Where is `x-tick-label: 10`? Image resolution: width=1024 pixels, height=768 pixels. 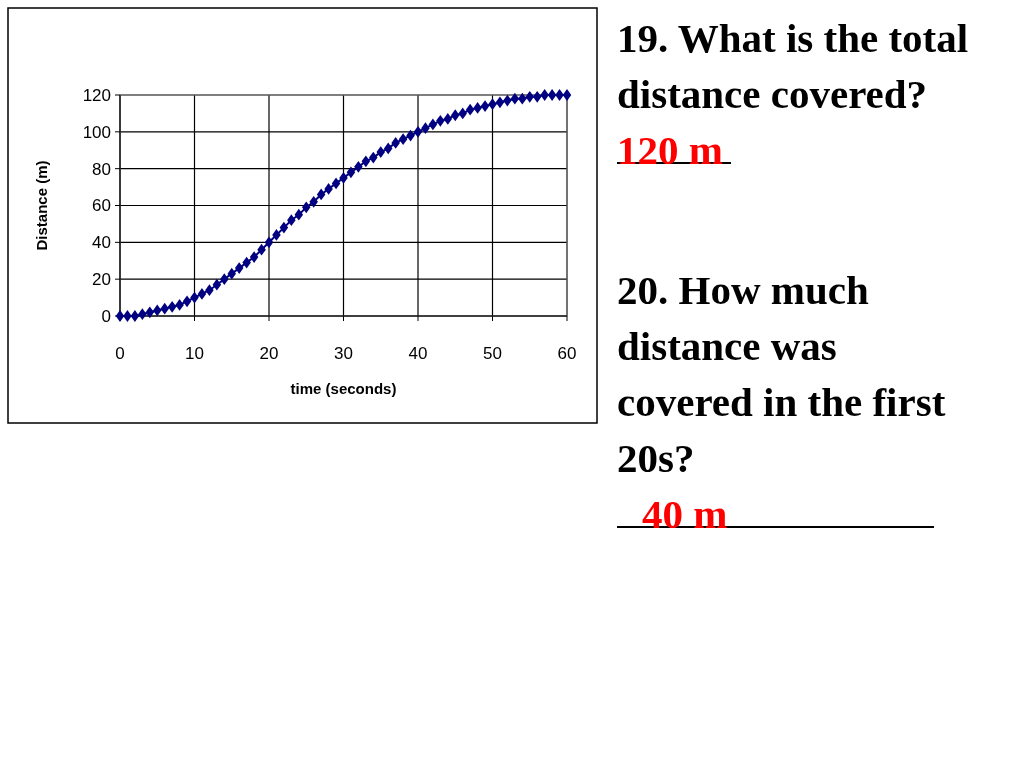
x-tick-label: 10 is located at coordinates (194, 353).